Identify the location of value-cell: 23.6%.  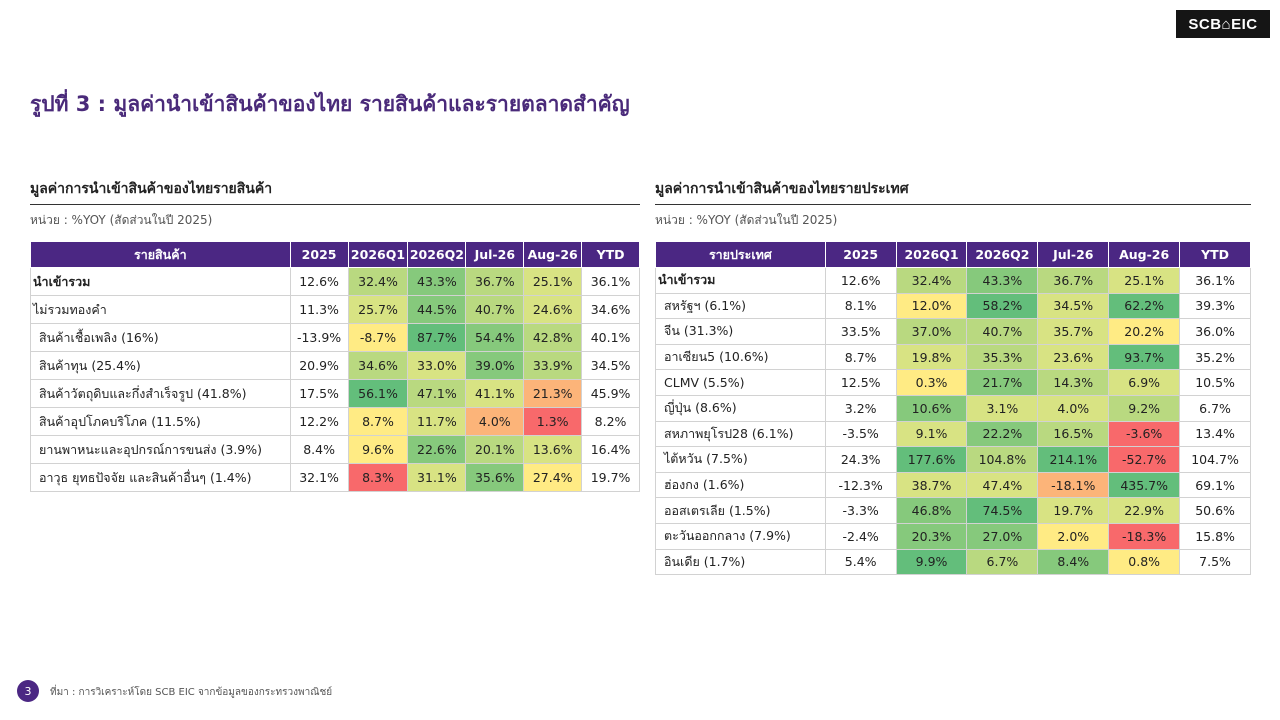
(1073, 357).